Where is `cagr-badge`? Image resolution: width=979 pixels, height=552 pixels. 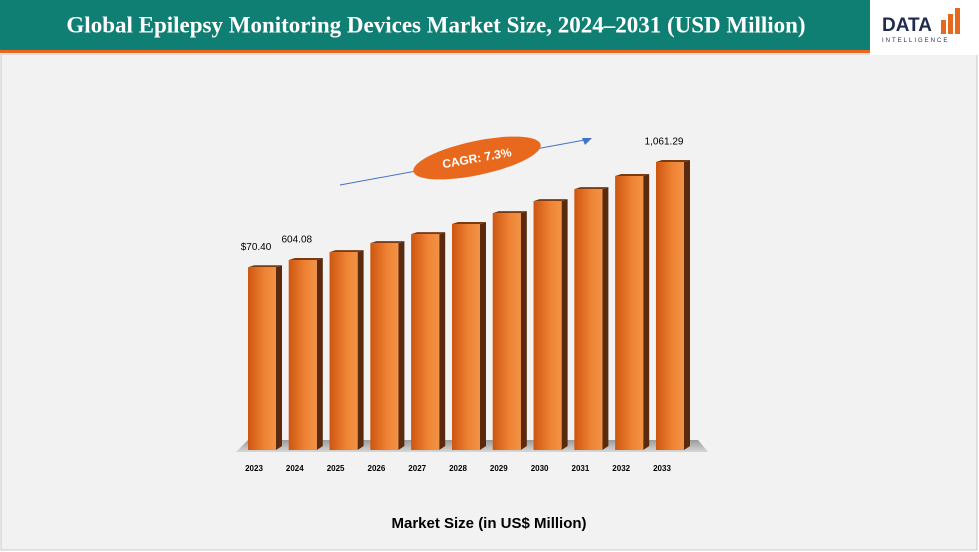
cagr-badge is located at coordinates (477, 158).